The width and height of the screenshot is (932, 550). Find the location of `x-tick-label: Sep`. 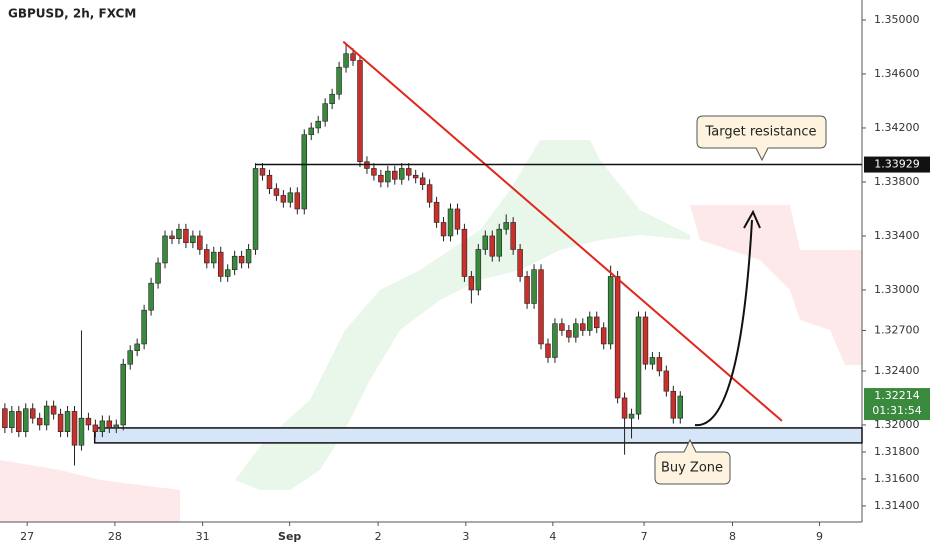

x-tick-label: Sep is located at coordinates (289, 536).